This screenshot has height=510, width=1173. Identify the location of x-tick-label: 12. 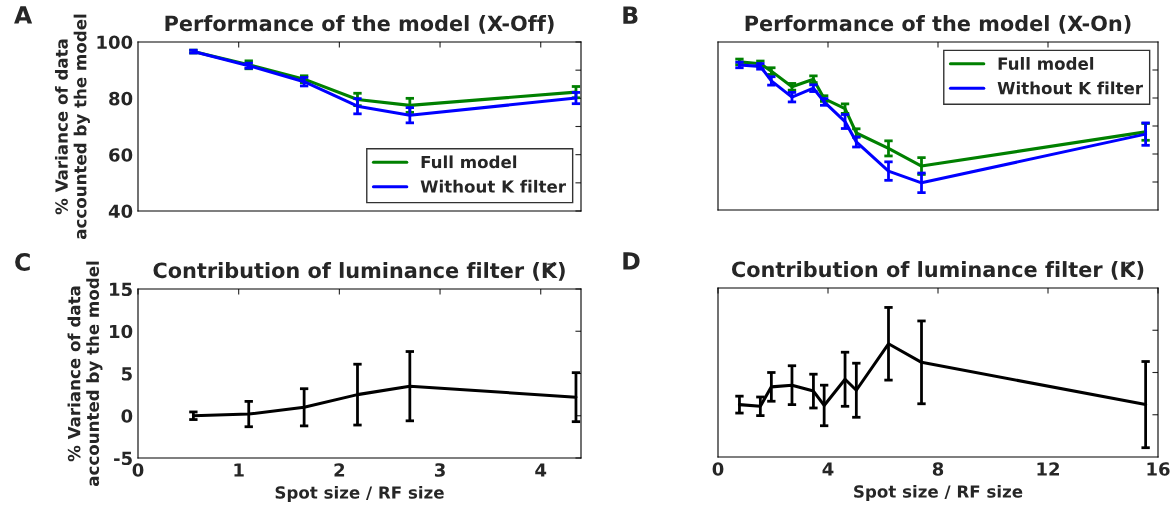
(1048, 469).